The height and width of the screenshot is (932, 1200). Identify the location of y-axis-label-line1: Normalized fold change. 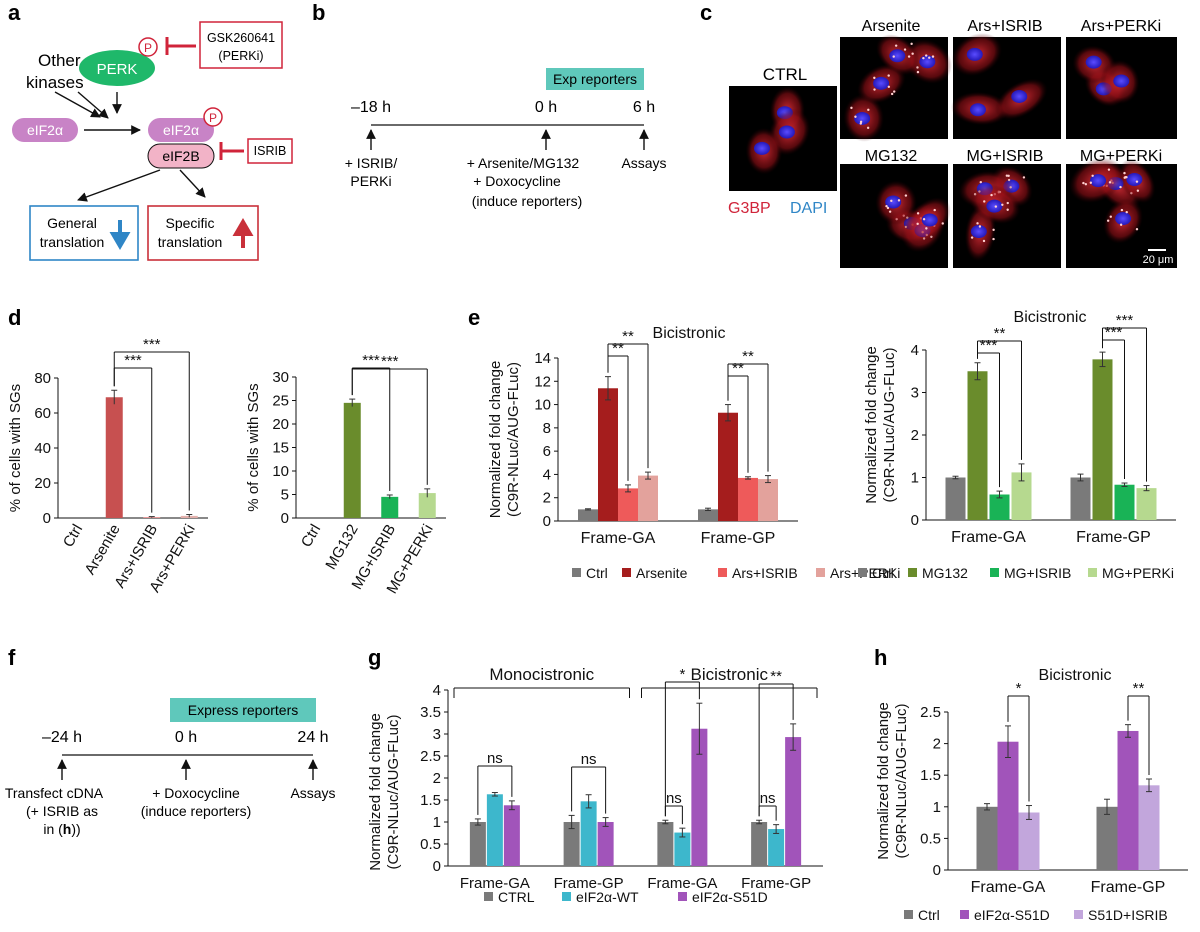
(871, 425).